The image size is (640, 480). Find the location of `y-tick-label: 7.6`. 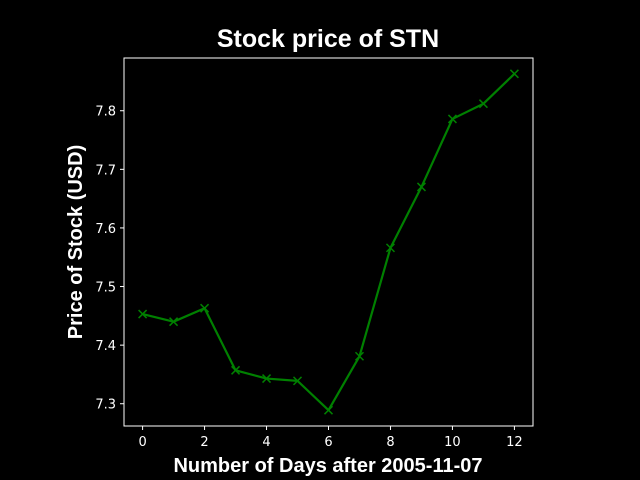

y-tick-label: 7.6 is located at coordinates (105, 229).